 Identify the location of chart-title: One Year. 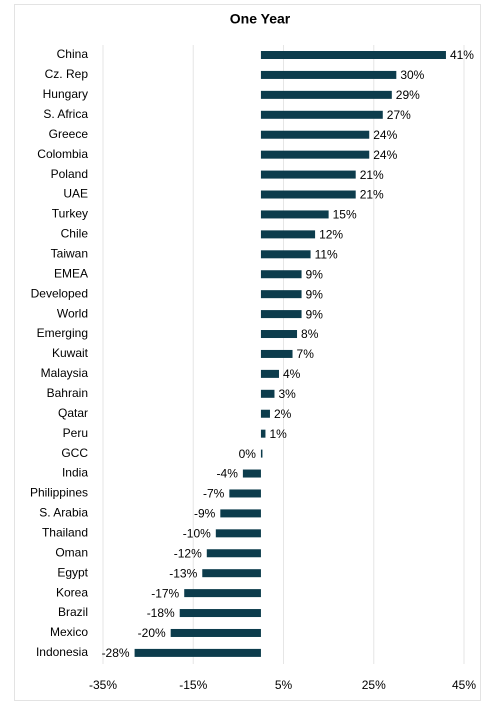
(260, 19).